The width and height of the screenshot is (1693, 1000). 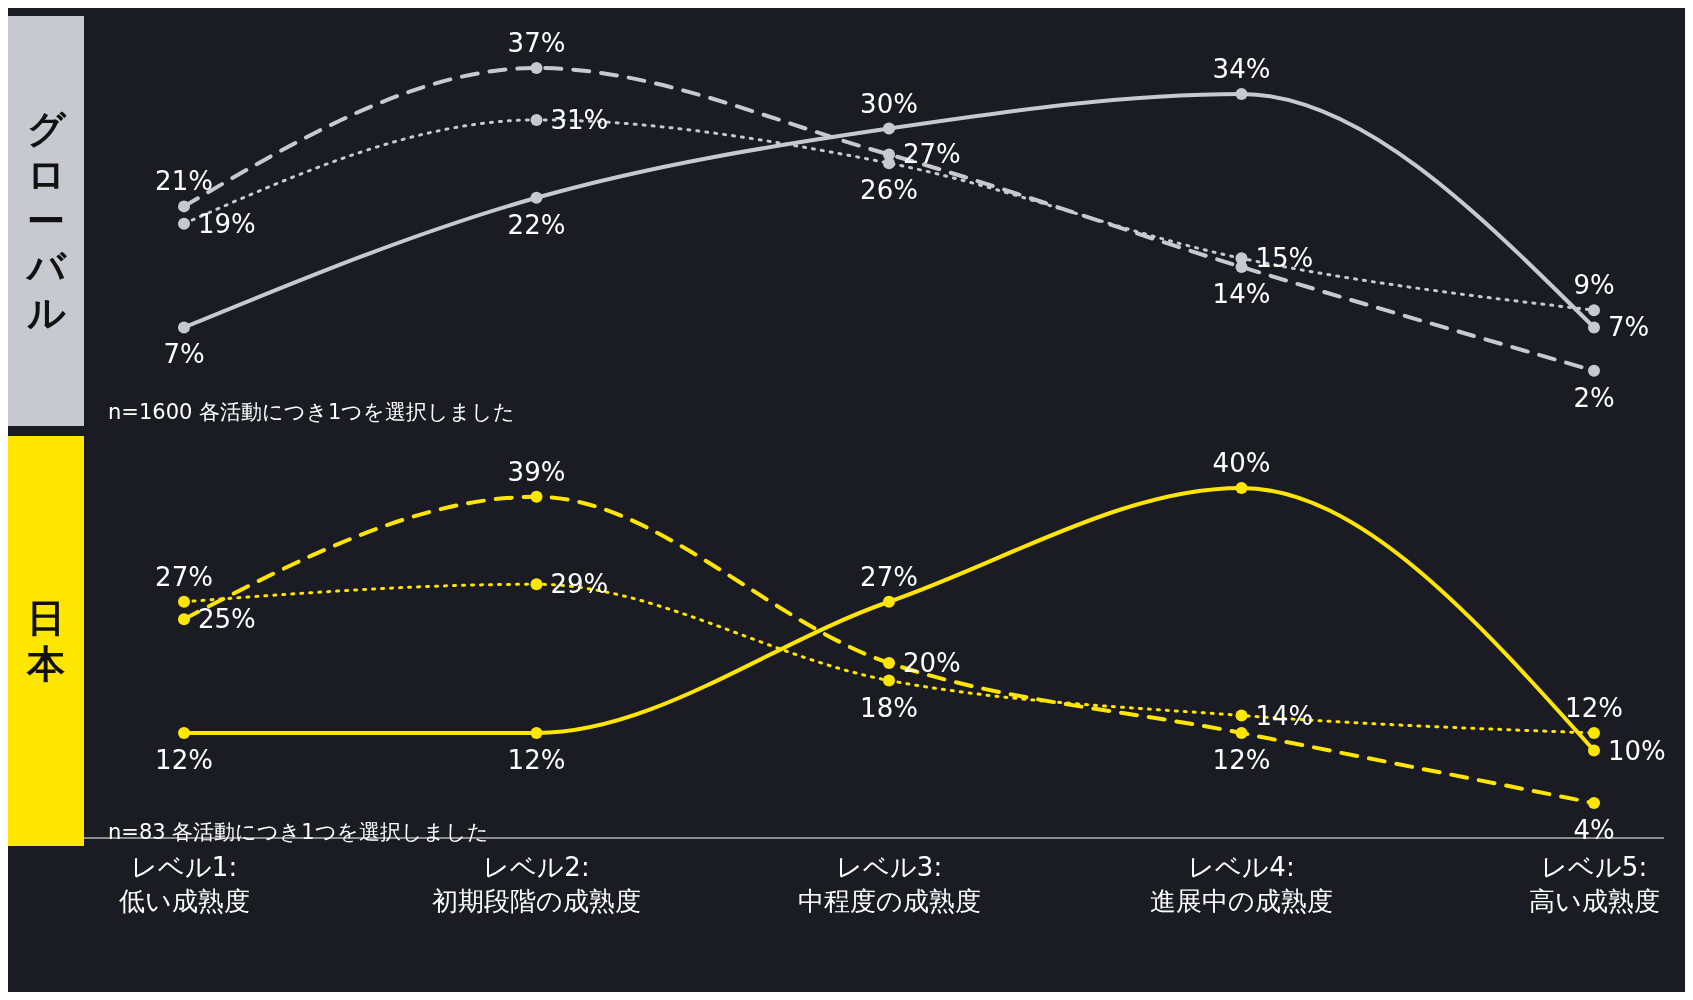 What do you see at coordinates (536, 43) in the screenshot?
I see `data-label: 37%` at bounding box center [536, 43].